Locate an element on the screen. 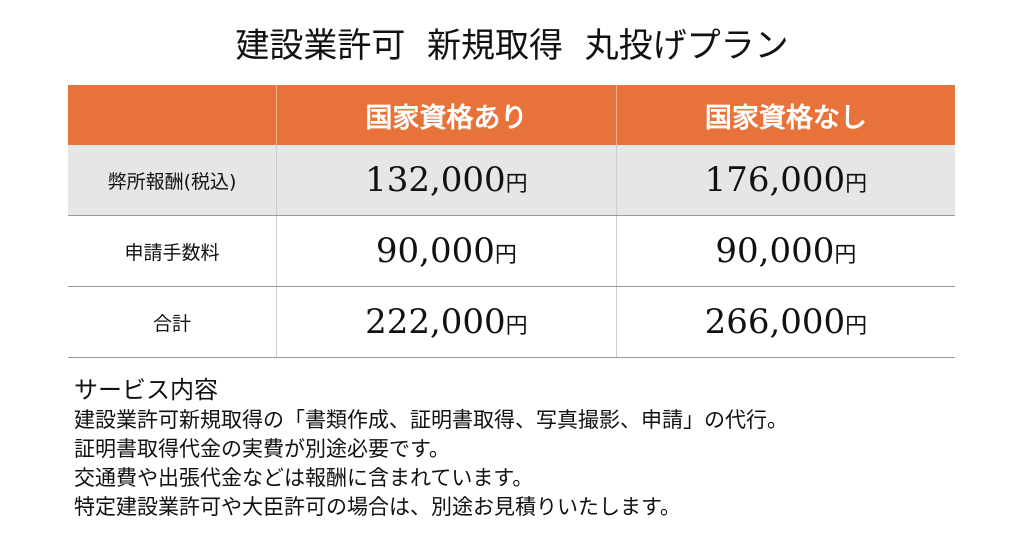  row-label: 弊所報酬(税込) is located at coordinates (172, 180).